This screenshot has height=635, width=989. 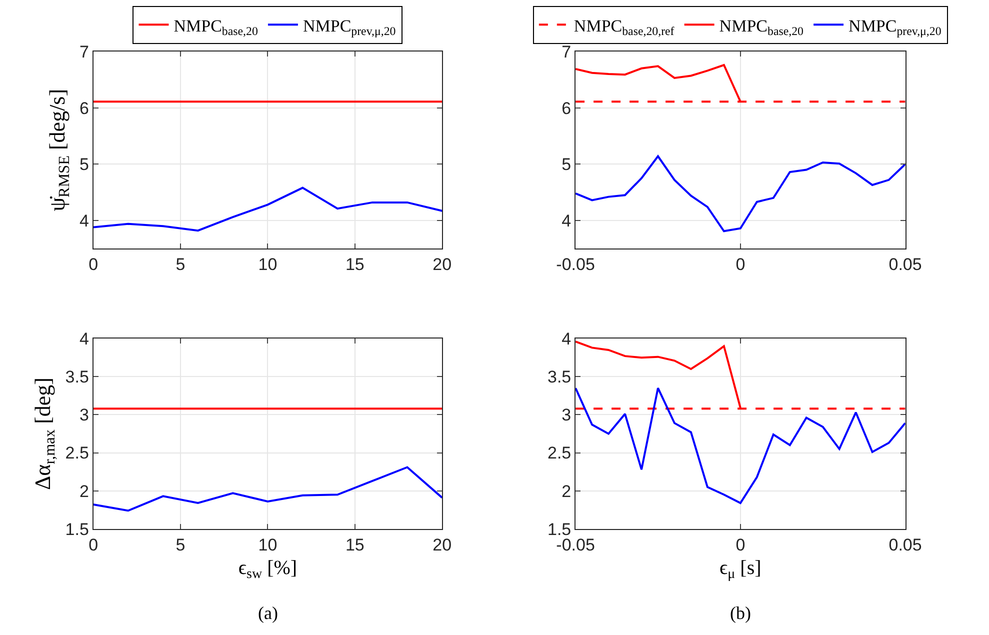 What do you see at coordinates (268, 569) in the screenshot?
I see `x-axis-title: ϵ$_{sw}$ [%]` at bounding box center [268, 569].